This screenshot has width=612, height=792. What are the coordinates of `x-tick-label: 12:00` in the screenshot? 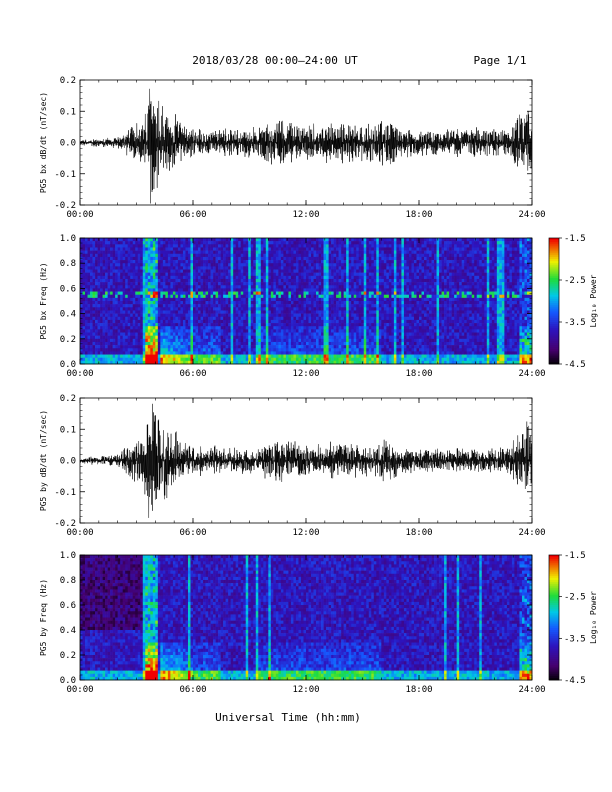 It's located at (305, 215).